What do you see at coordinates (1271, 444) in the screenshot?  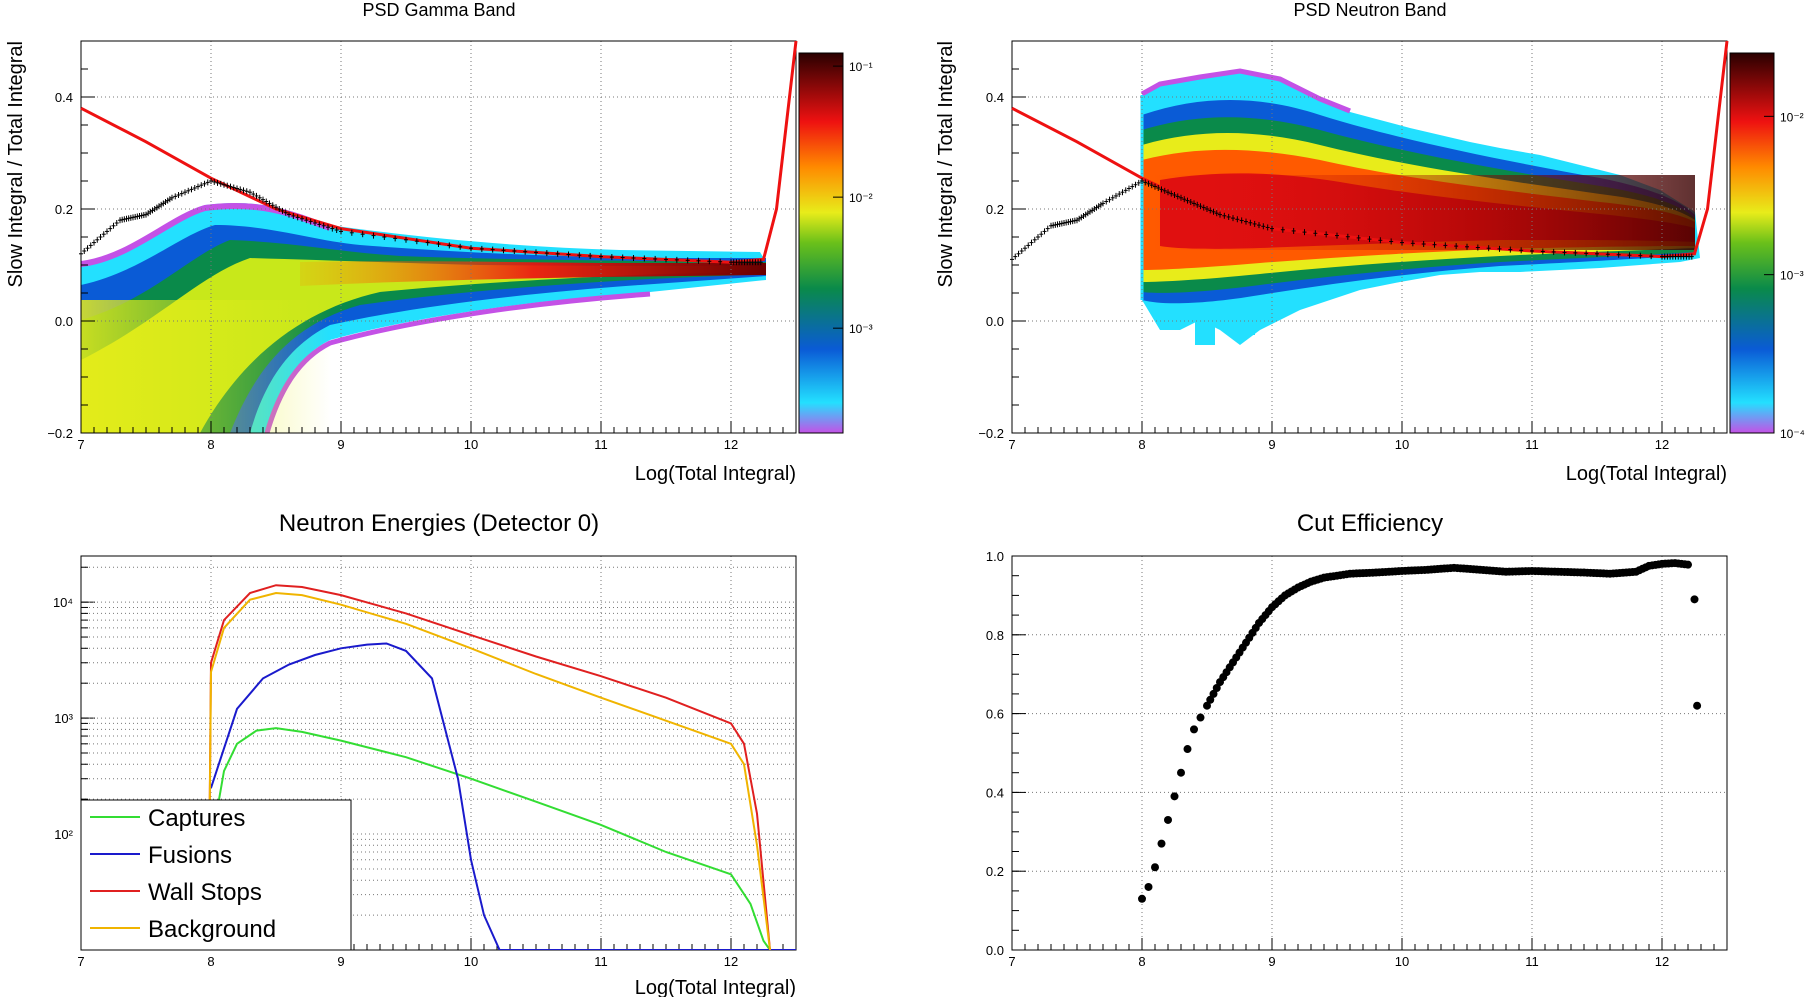 I see `neutron-x-tick-label: 9` at bounding box center [1271, 444].